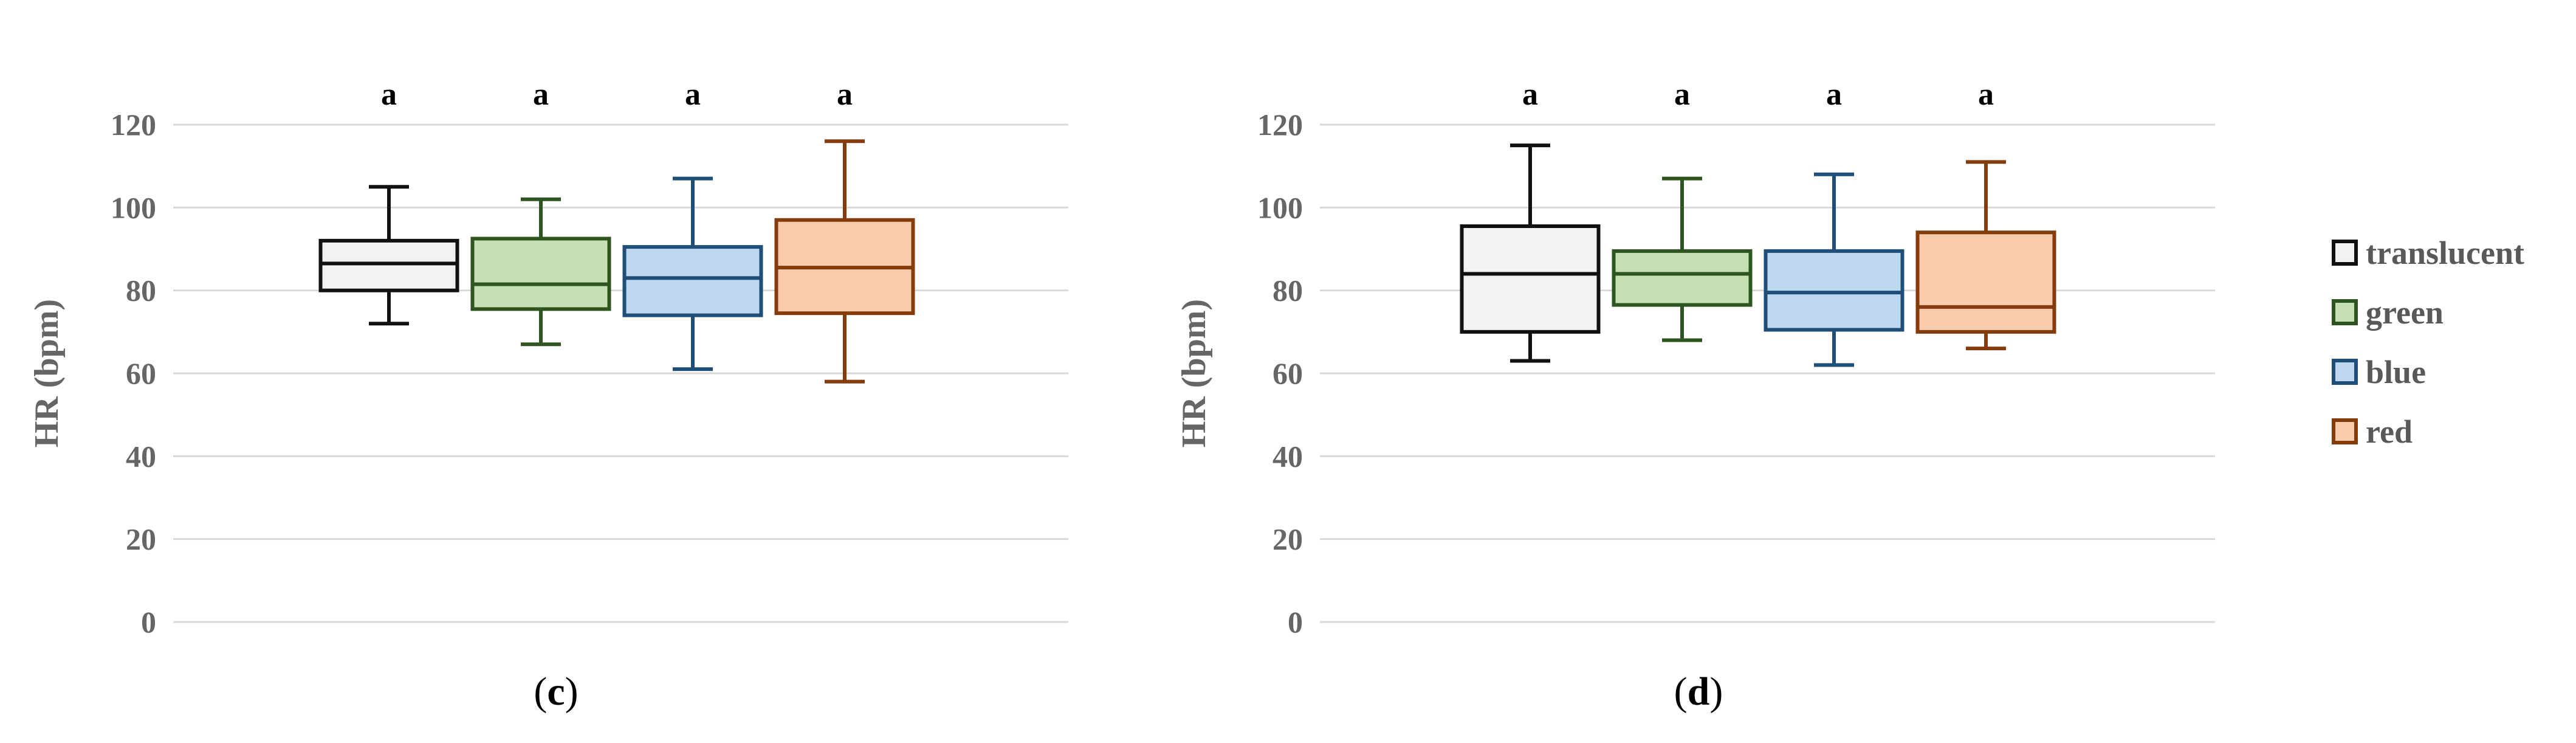 This screenshot has height=743, width=2576. I want to click on legend-label: green, so click(2405, 312).